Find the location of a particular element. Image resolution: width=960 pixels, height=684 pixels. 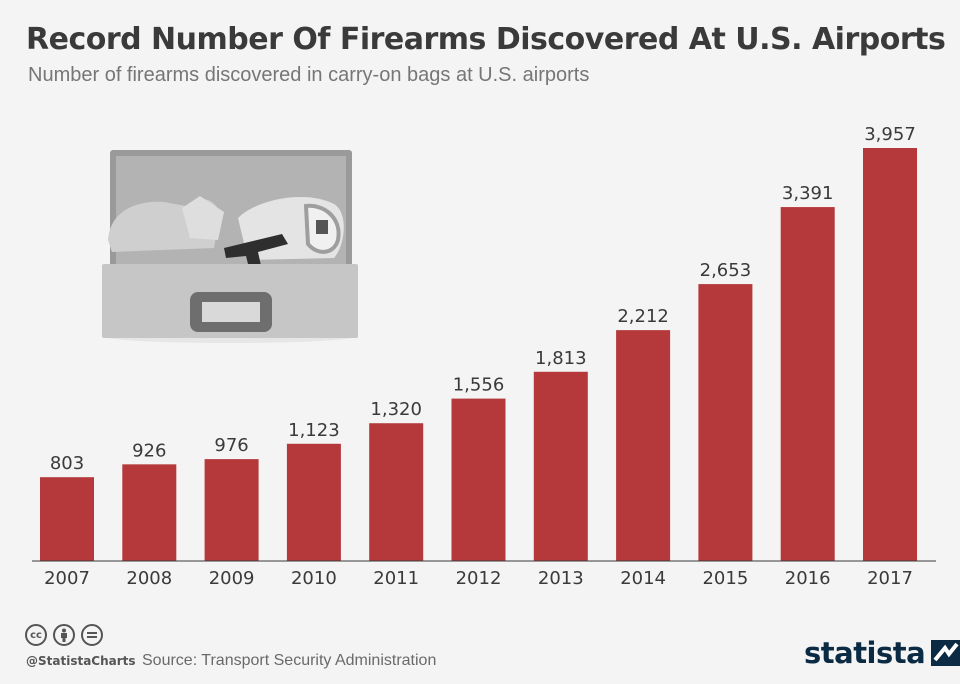

bar-2009 is located at coordinates (231, 510).